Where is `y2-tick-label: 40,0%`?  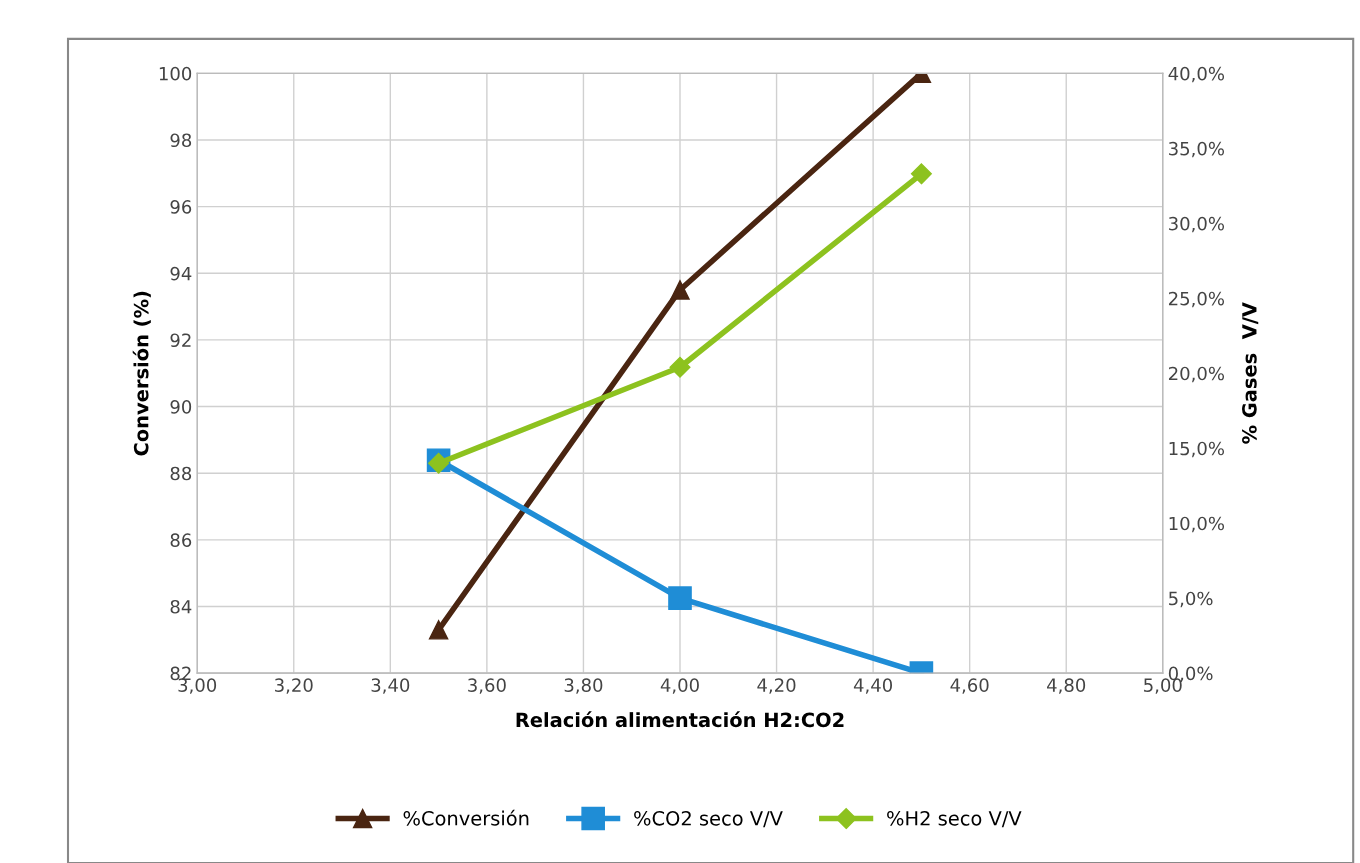 y2-tick-label: 40,0% is located at coordinates (1196, 74).